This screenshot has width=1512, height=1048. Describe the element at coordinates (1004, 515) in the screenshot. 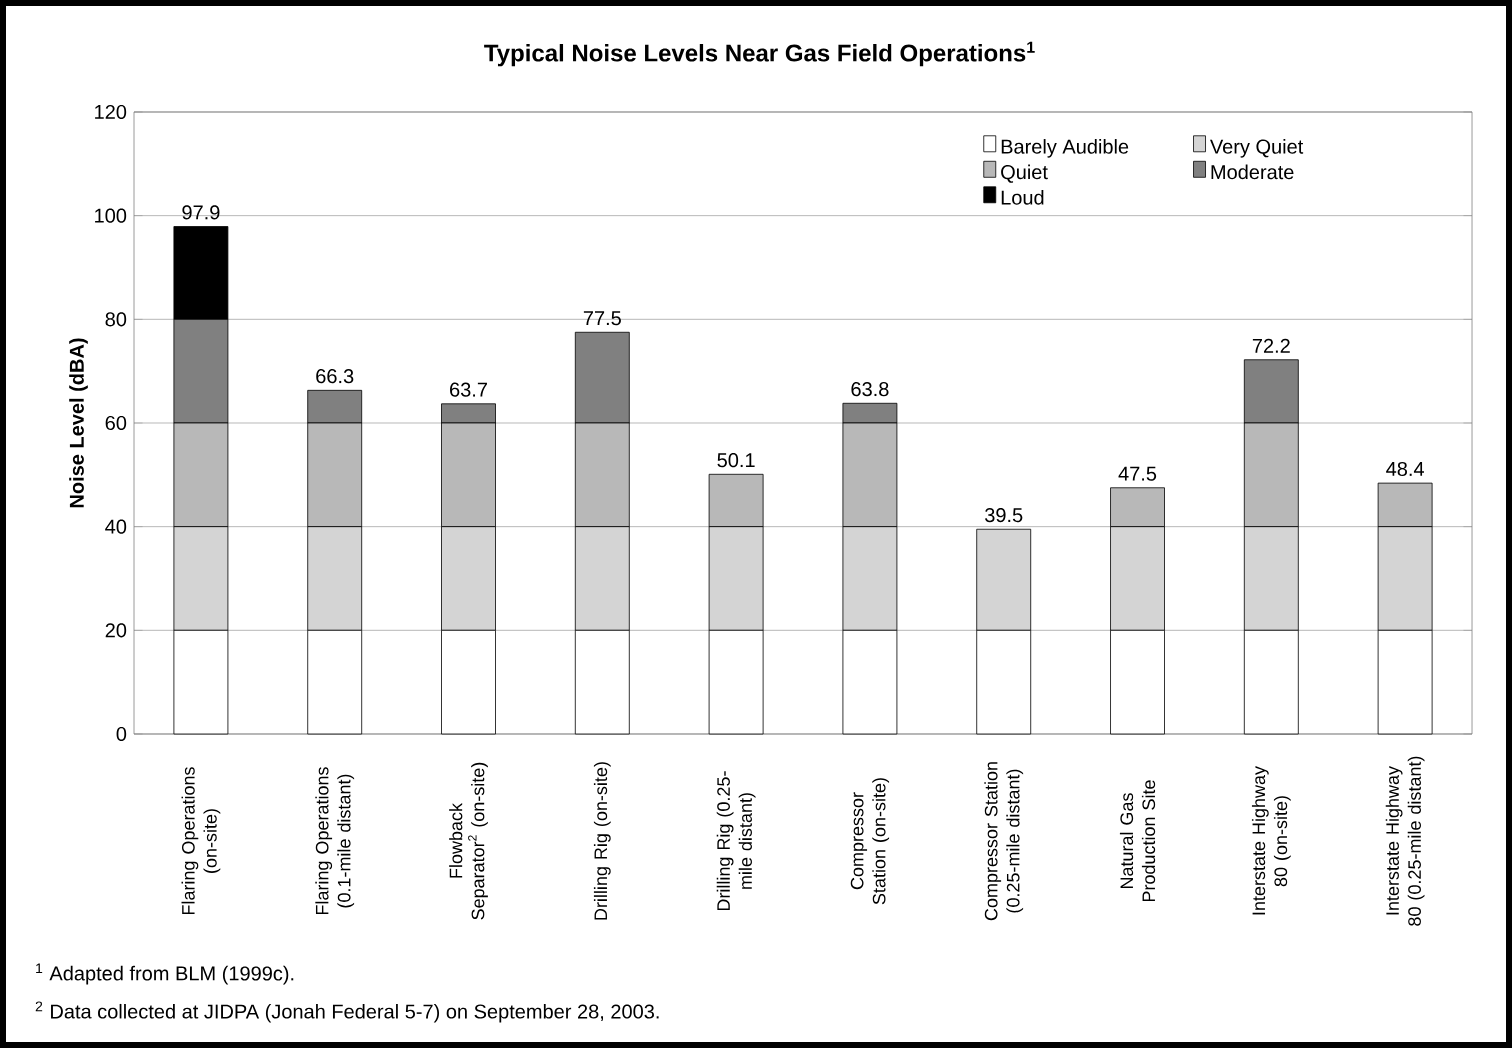

I see `total-label: 39.5` at that location.